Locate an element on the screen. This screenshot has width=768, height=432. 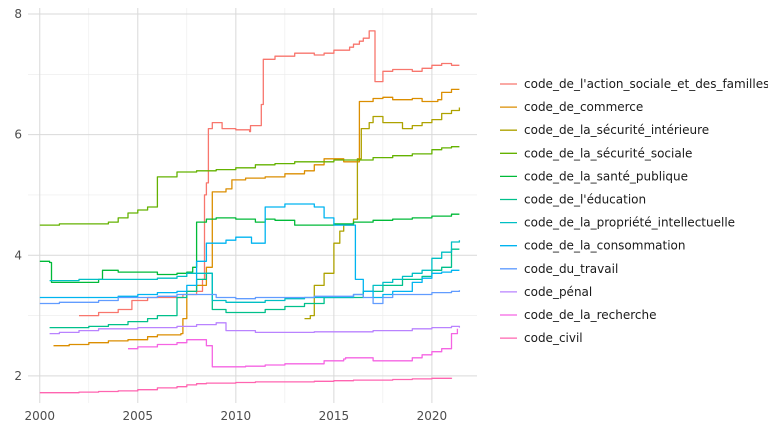
legend-item: code_du_travail is located at coordinates (559, 269).